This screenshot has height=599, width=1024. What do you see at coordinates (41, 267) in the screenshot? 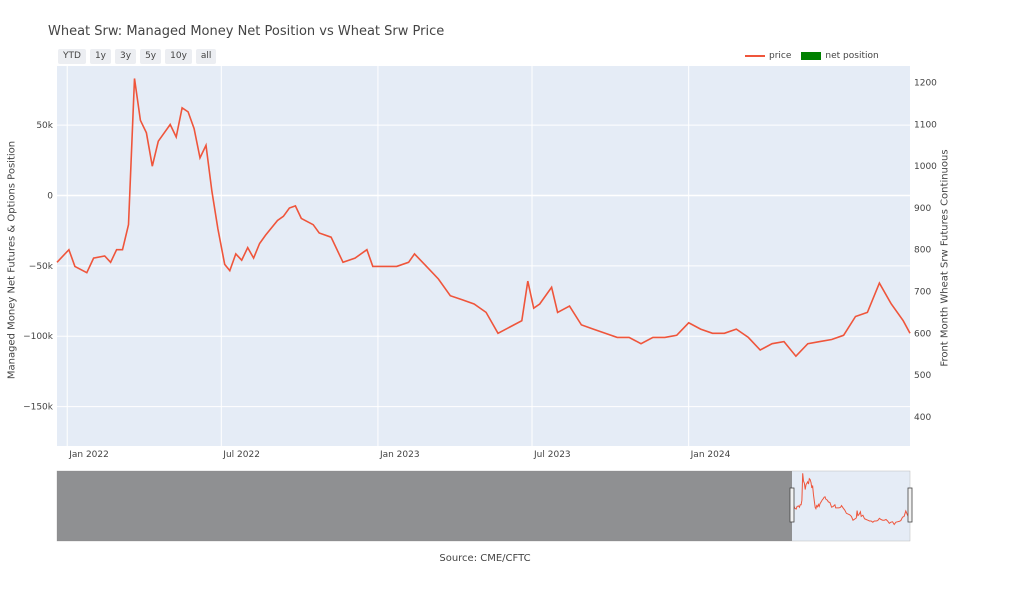
I see `y-tick-label: −50k` at bounding box center [41, 267].